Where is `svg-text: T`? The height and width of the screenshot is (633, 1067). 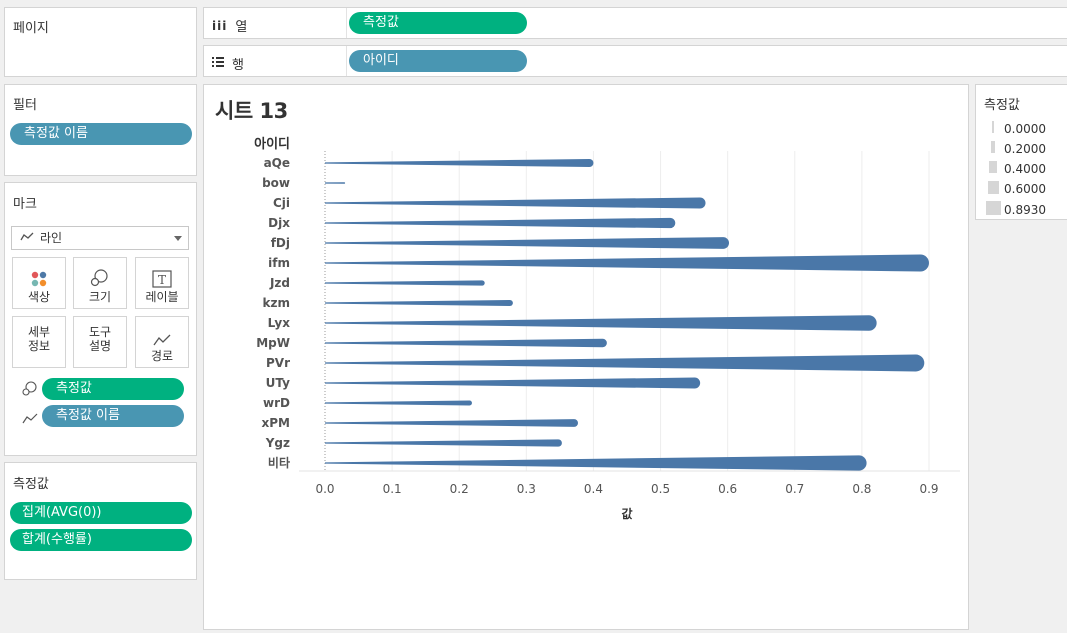
svg-text: T is located at coordinates (162, 280).